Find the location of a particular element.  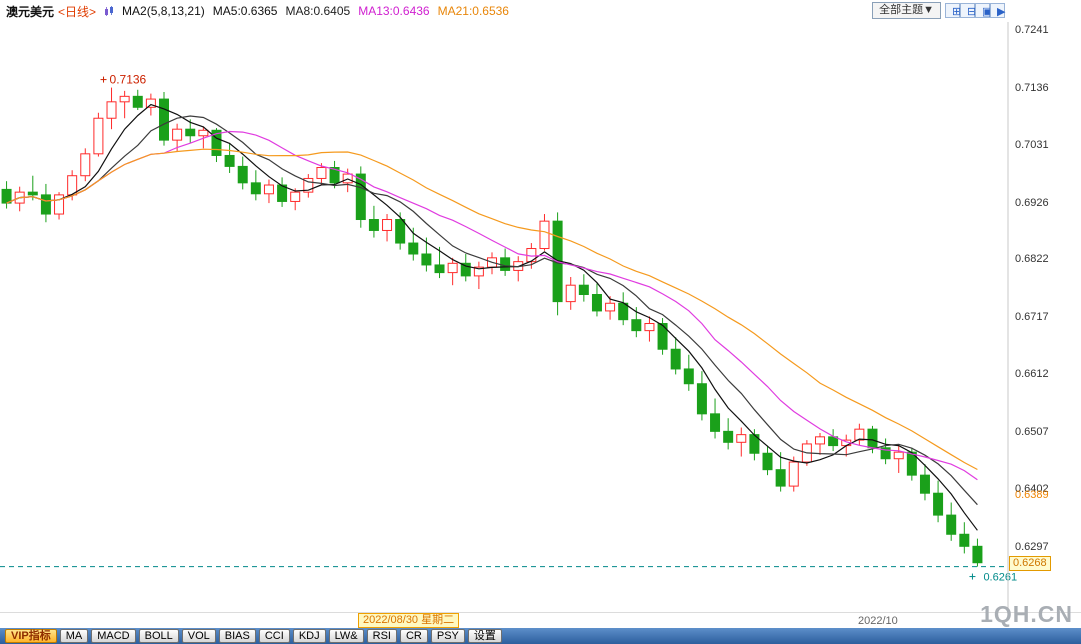

topbar-controls: 全部主题▼ ⊞ ⊟ ▣ ▶ is located at coordinates (938, 10).